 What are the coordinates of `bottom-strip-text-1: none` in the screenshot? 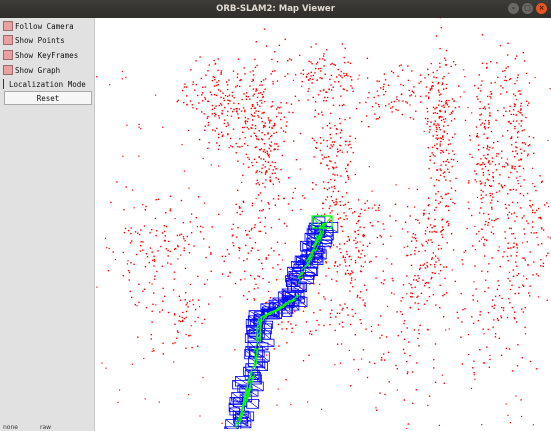 It's located at (10, 428).